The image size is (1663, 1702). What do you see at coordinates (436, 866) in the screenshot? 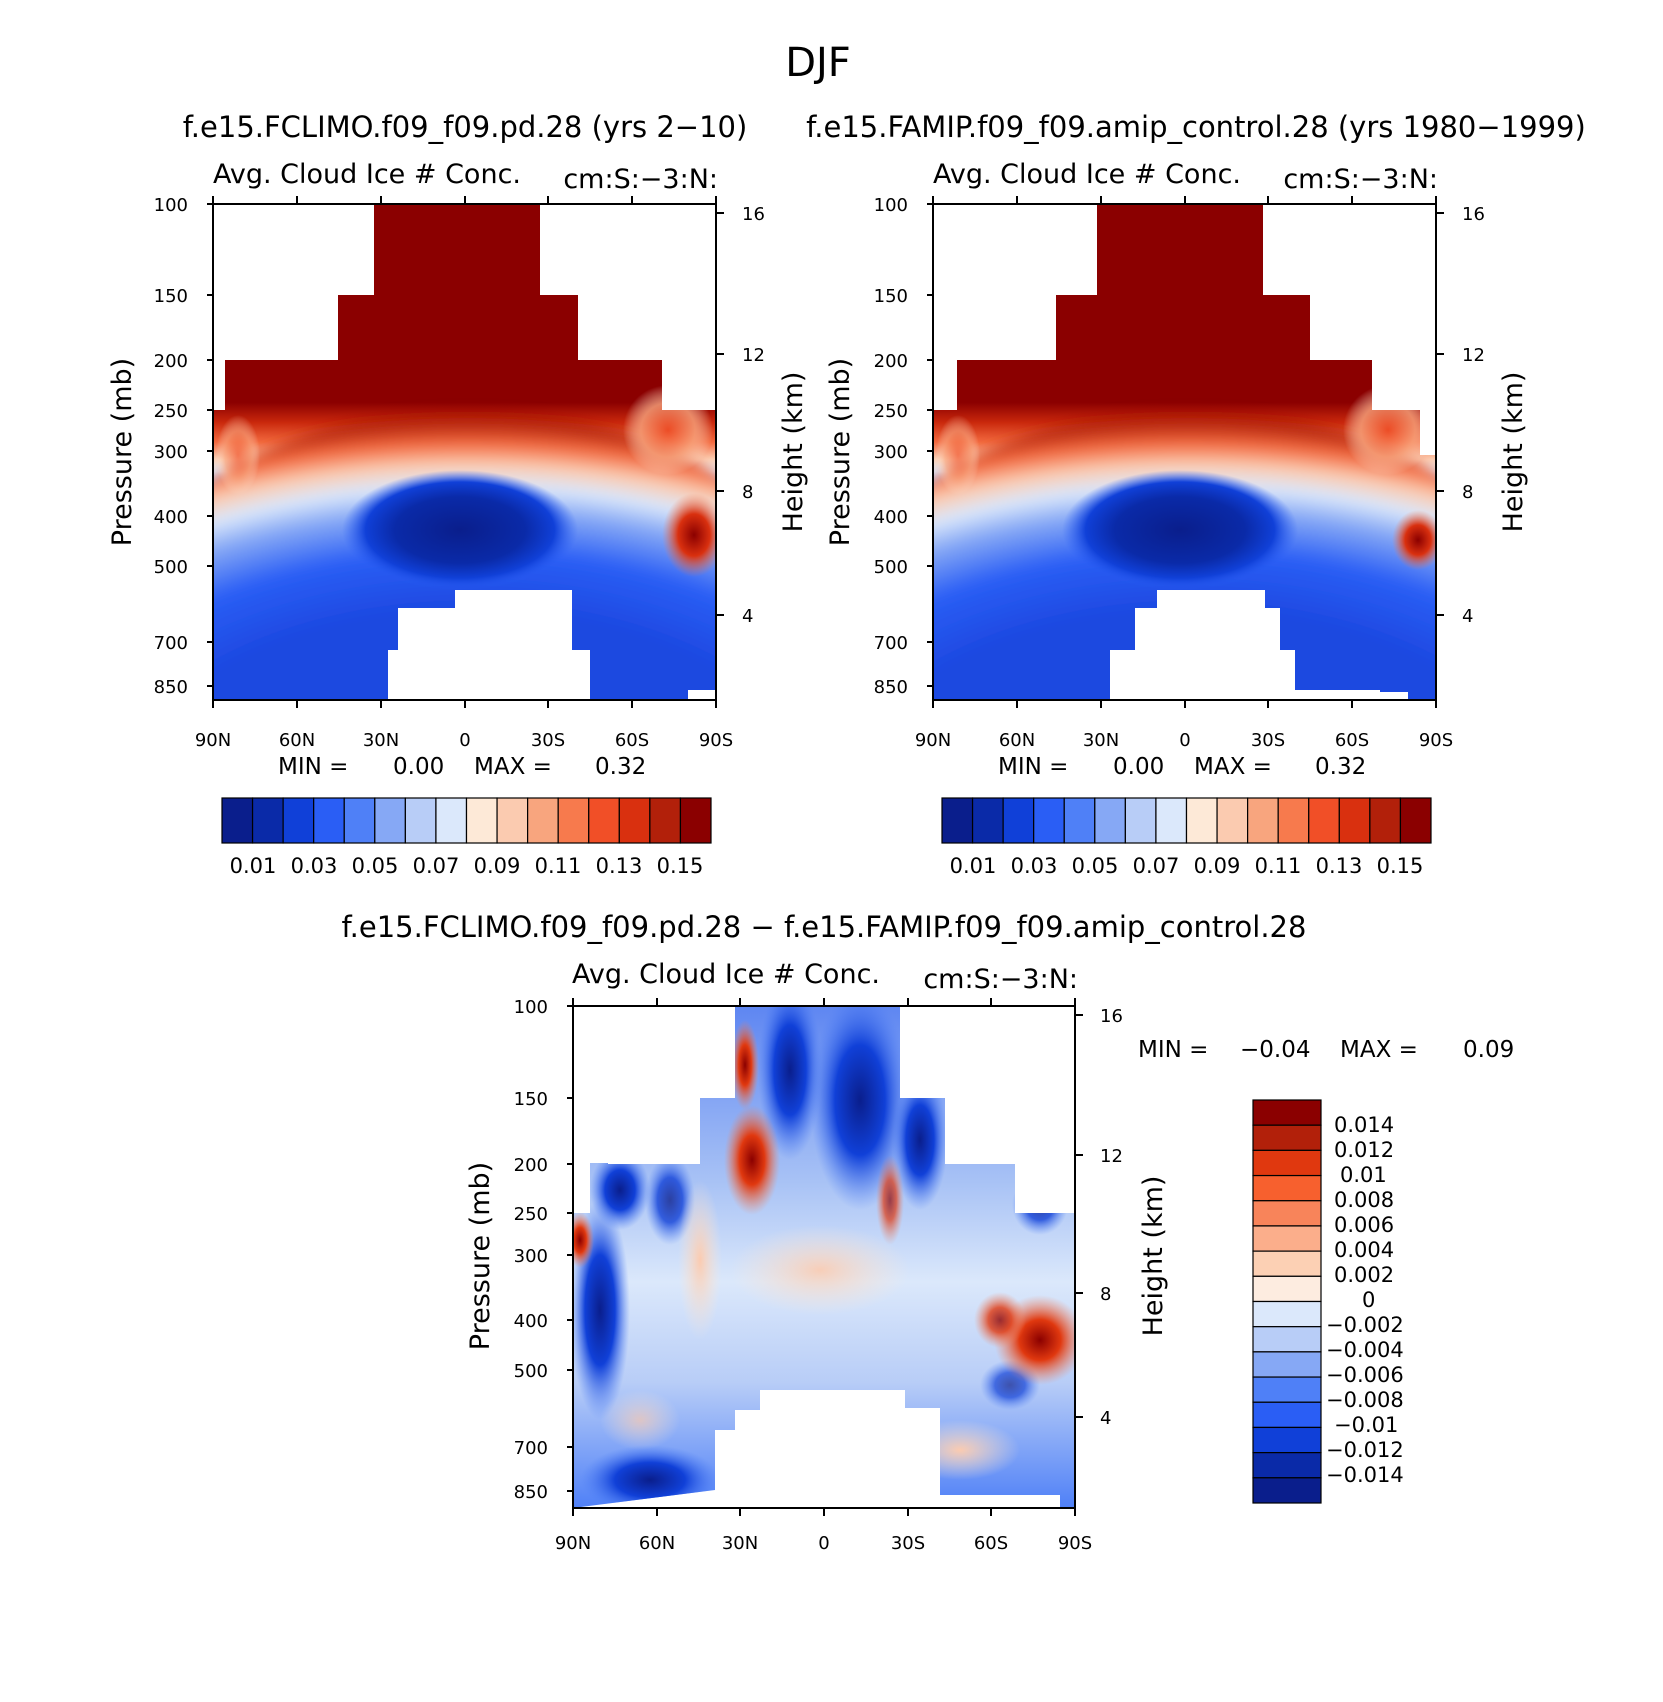
I see `colorbar-label: 0.07` at bounding box center [436, 866].